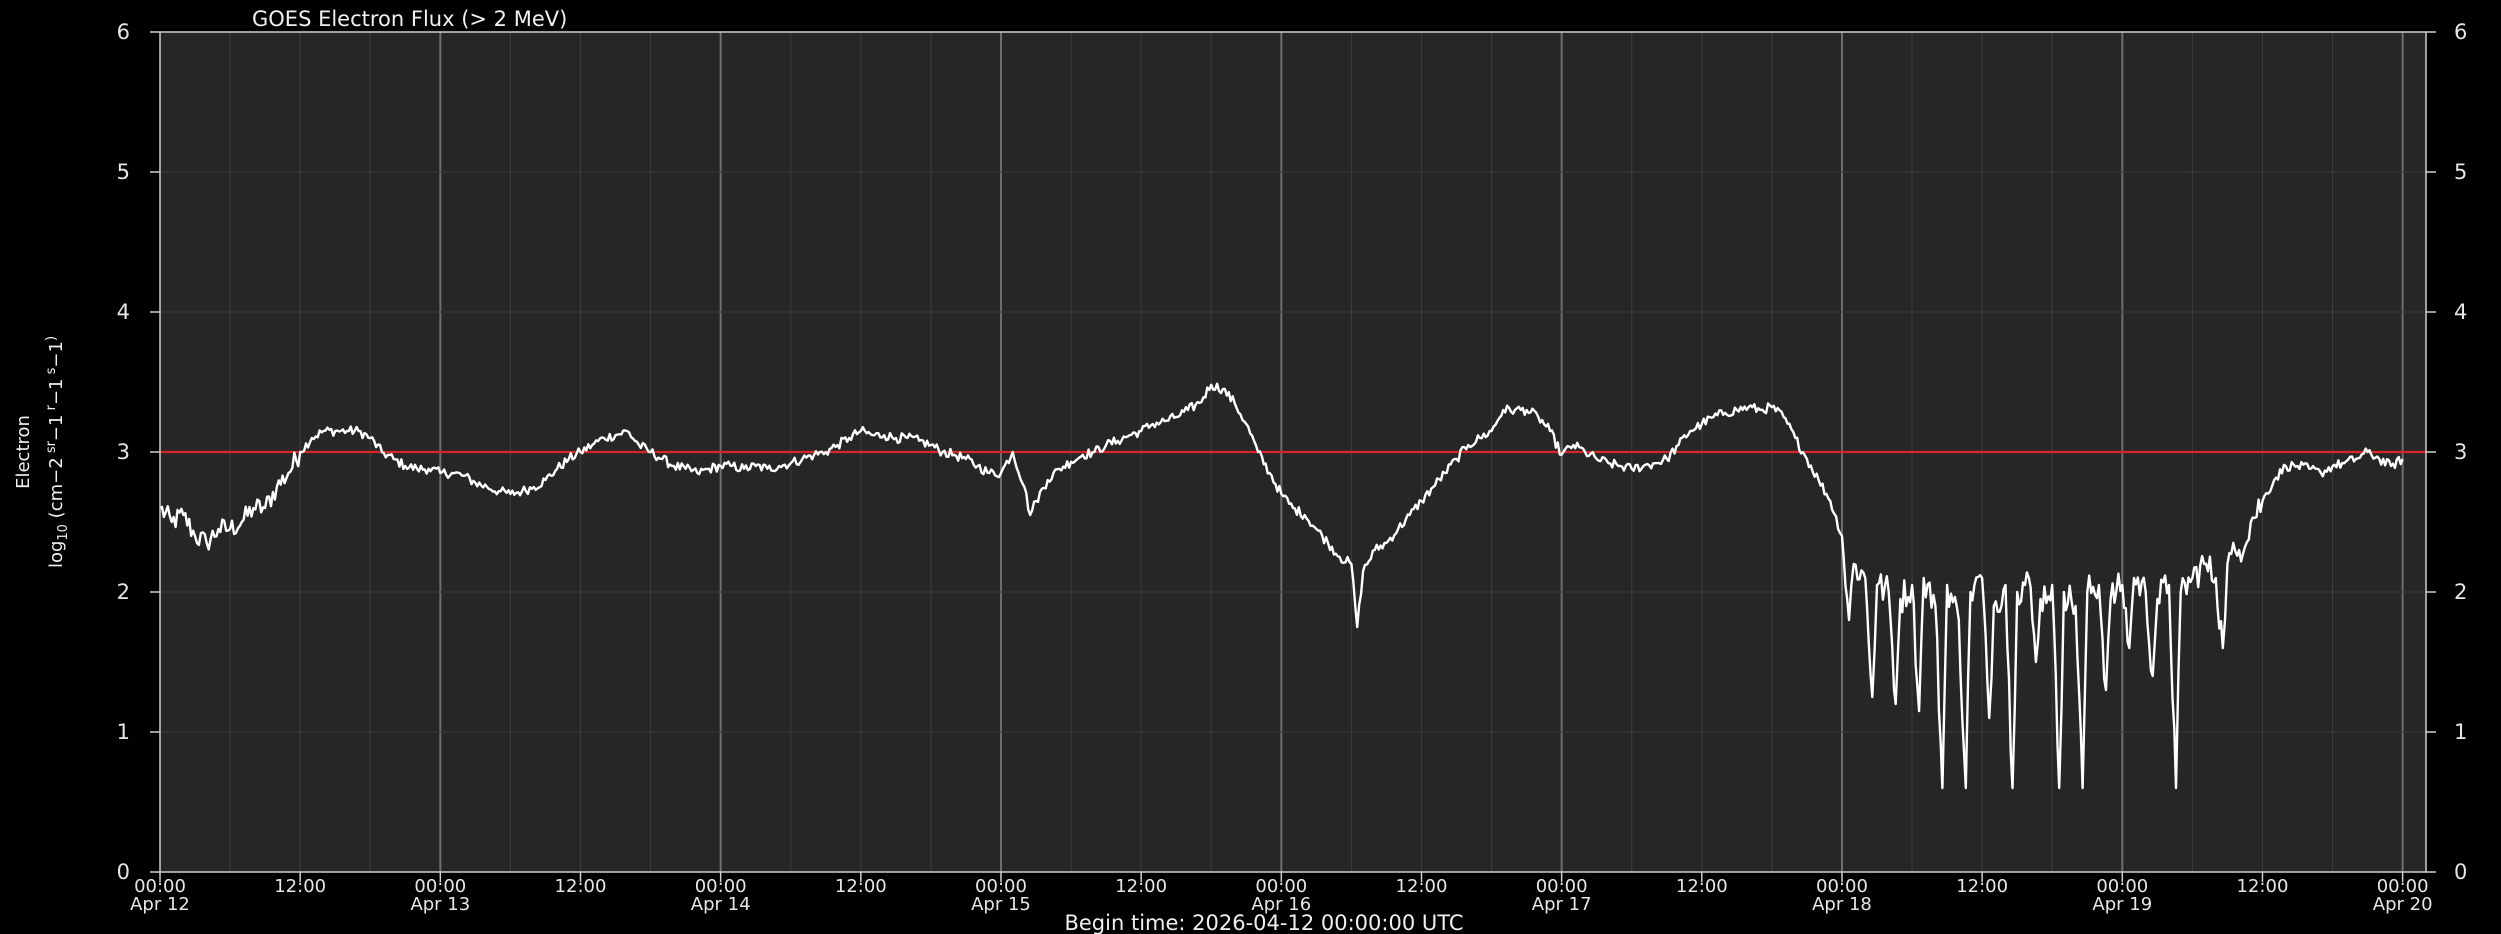 Image resolution: width=2501 pixels, height=934 pixels. What do you see at coordinates (2460, 732) in the screenshot?
I see `y-tick-label-right: 1` at bounding box center [2460, 732].